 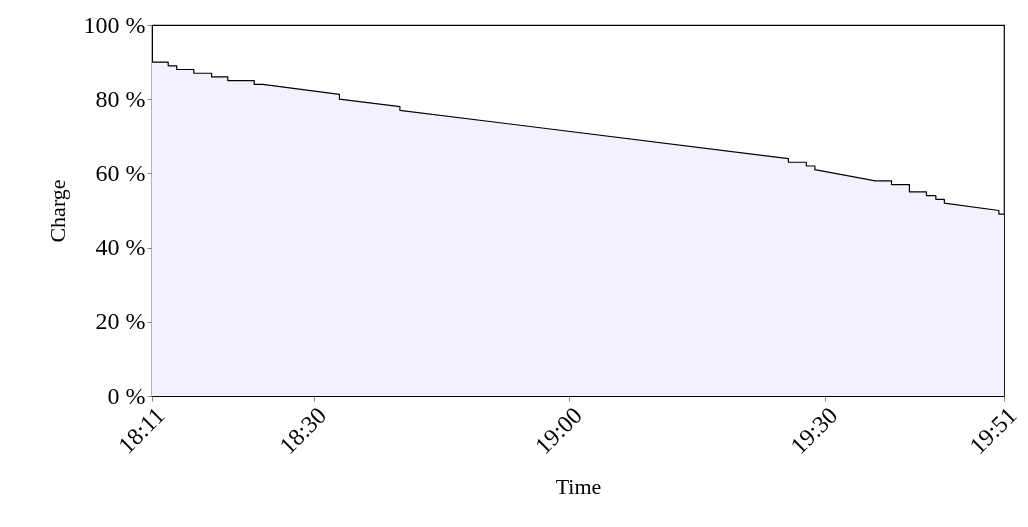 What do you see at coordinates (578, 487) in the screenshot?
I see `x-axis-title: Time` at bounding box center [578, 487].